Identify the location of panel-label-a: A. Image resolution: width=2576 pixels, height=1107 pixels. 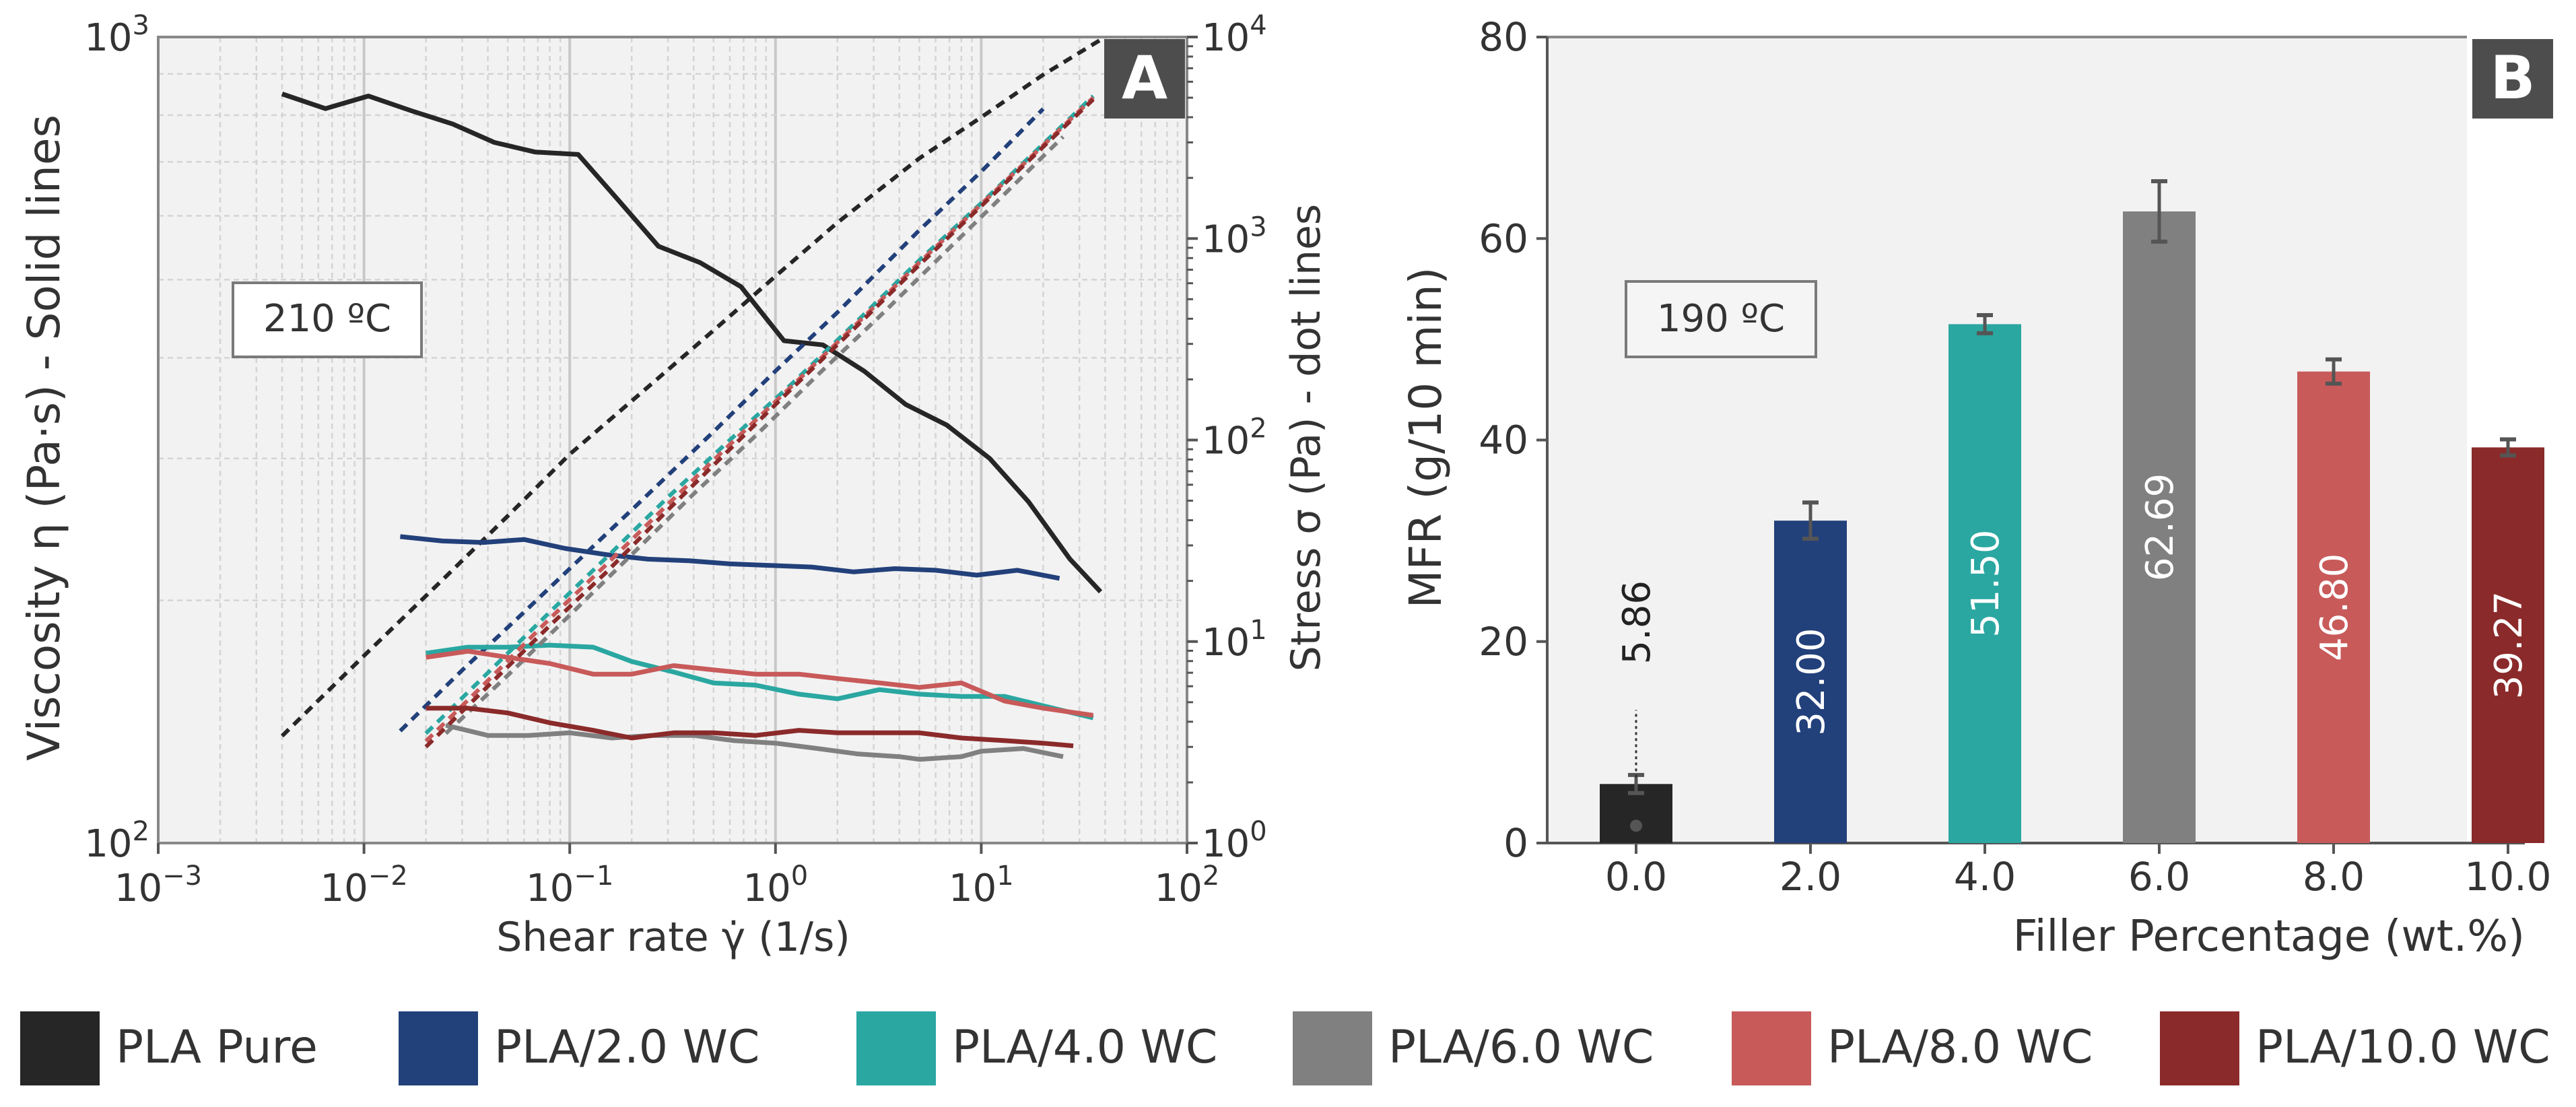
(1144, 77).